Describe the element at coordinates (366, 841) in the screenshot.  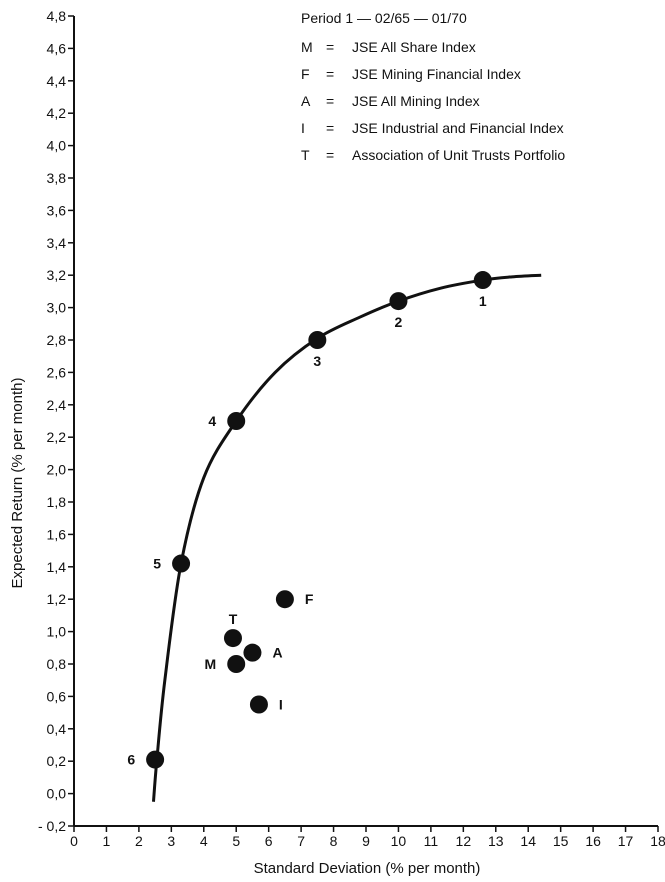
I see `x-tick-label: 9` at that location.